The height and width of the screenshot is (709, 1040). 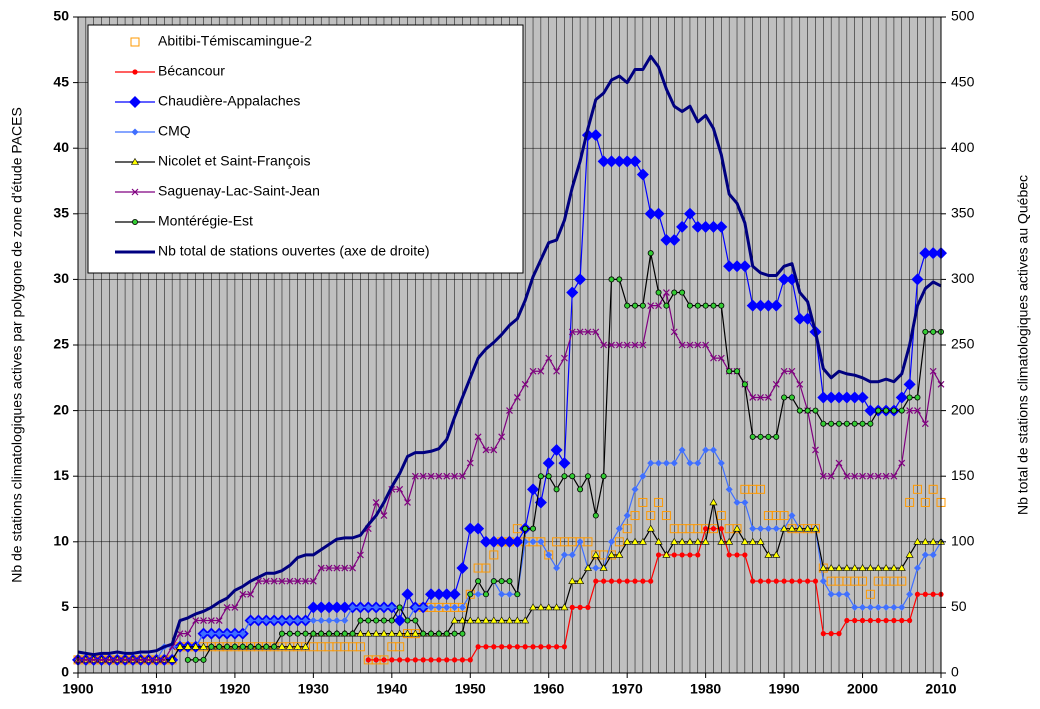 What do you see at coordinates (963, 409) in the screenshot?
I see `y2-tick-label: 200` at bounding box center [963, 409].